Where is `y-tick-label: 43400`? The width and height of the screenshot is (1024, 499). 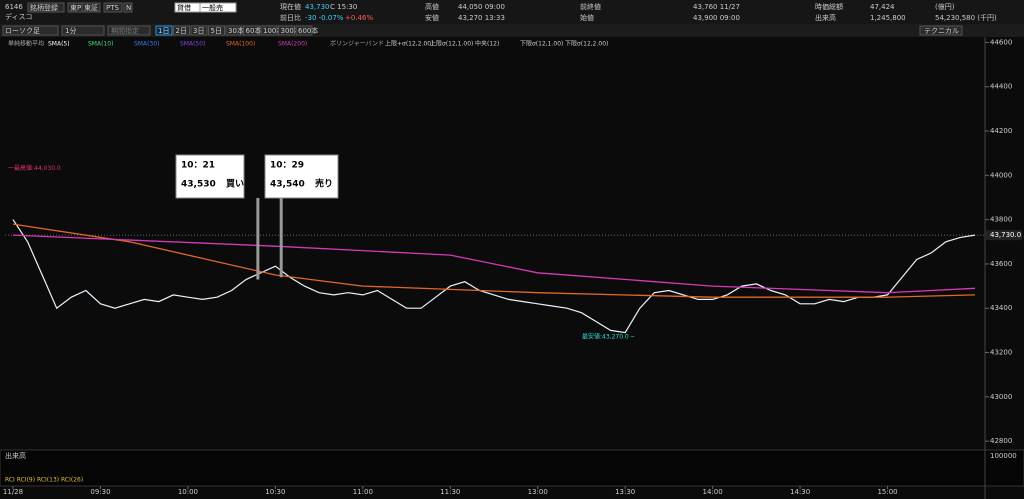 y-tick-label: 43400 is located at coordinates (1001, 308).